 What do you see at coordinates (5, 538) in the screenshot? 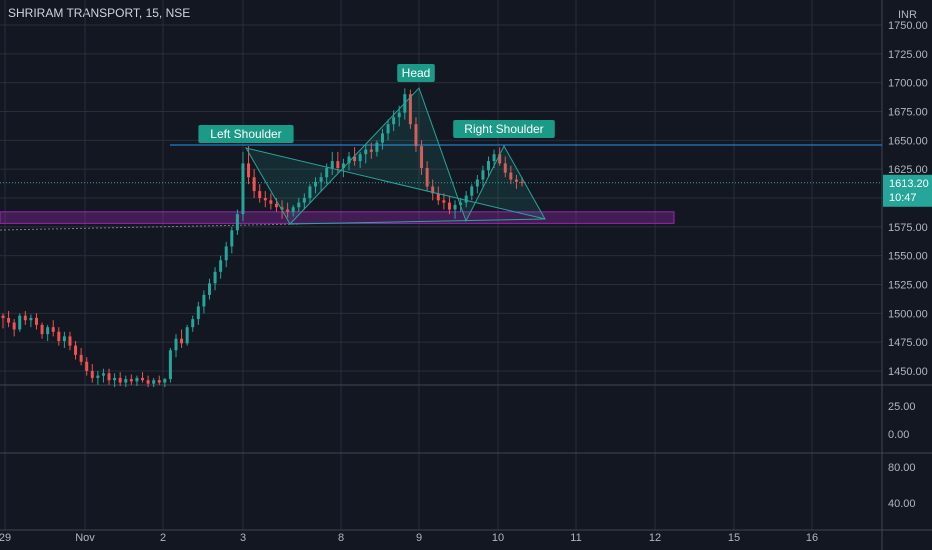
I see `time-tick-label: 29` at bounding box center [5, 538].